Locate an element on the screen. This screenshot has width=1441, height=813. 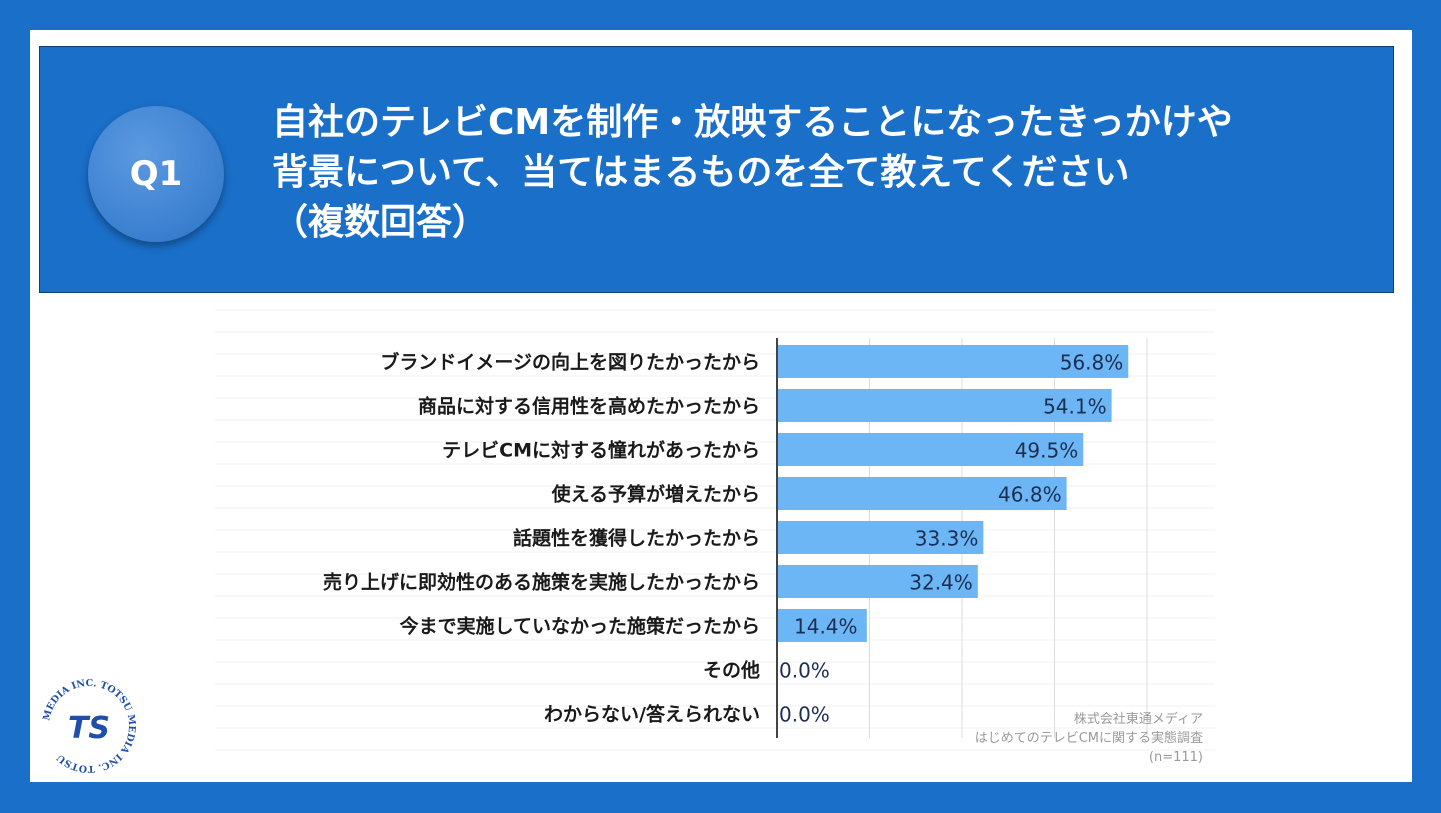
logo-mark: TS is located at coordinates (89, 728).